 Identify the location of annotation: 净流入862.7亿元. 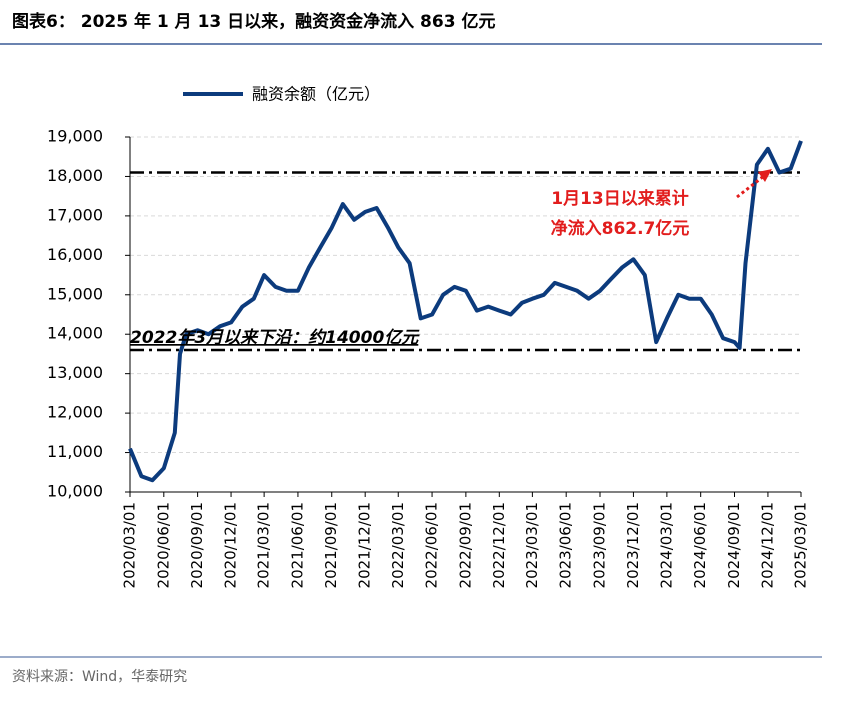
(620, 228).